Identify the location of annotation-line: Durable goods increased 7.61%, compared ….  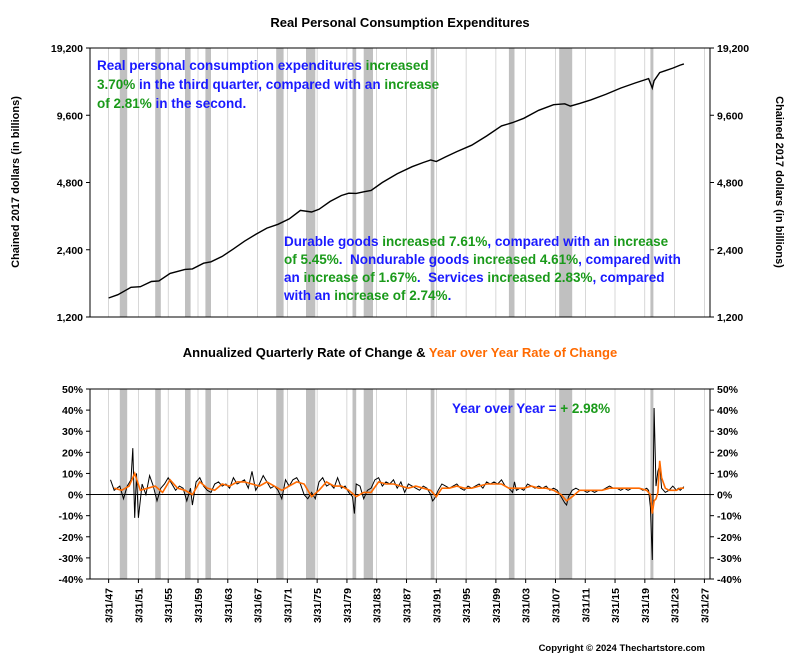
(476, 241).